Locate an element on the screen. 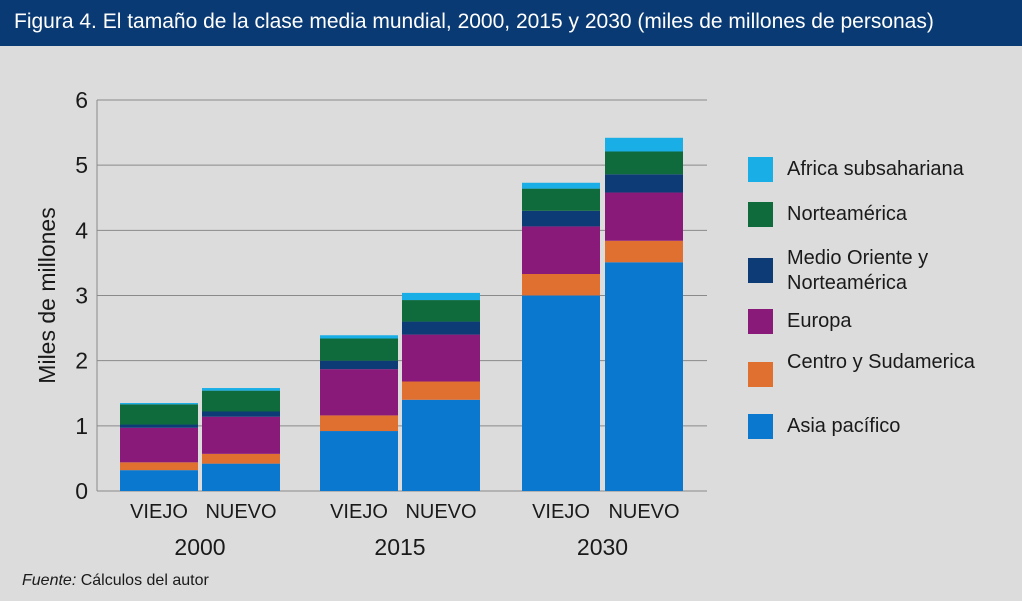 This screenshot has width=1022, height=601. y-tick-label: 0 is located at coordinates (81, 491).